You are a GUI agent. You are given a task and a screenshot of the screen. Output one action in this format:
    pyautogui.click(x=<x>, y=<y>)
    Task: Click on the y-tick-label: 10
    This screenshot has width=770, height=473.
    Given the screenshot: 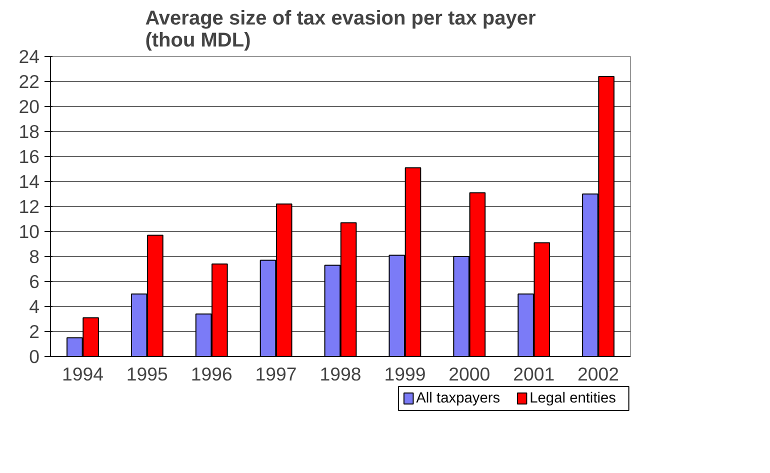 What is the action you would take?
    pyautogui.click(x=29, y=231)
    